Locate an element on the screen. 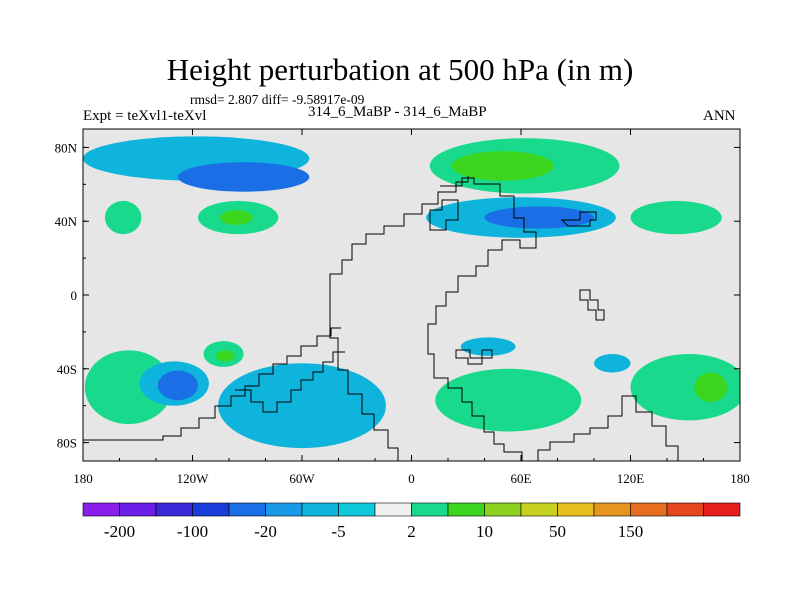 This screenshot has height=600, width=800. colorbar-label: -200 is located at coordinates (119, 531).